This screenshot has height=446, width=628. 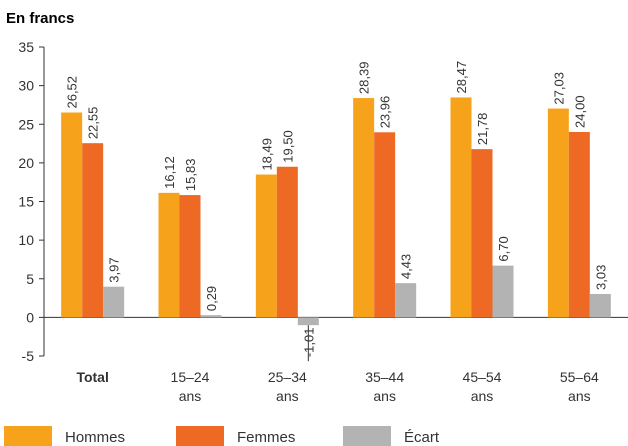 I want to click on data-label: -1,01, so click(x=308, y=343).